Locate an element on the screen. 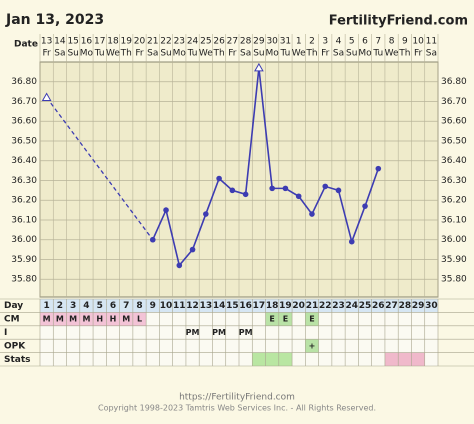  day-number: 13 is located at coordinates (206, 306).